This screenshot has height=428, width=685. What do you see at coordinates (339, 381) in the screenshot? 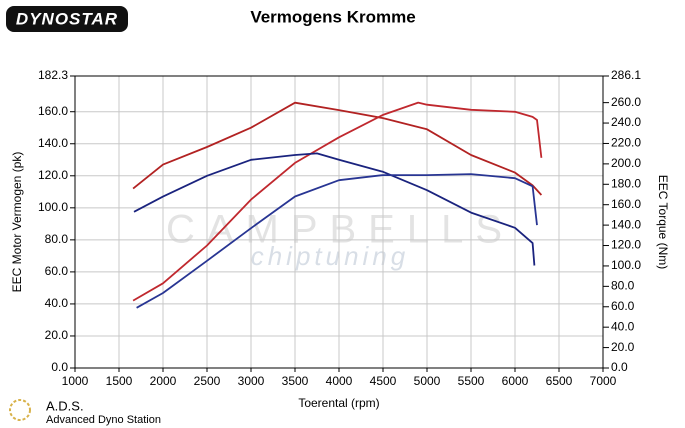
I see `x-tick-label: 4000` at bounding box center [339, 381].